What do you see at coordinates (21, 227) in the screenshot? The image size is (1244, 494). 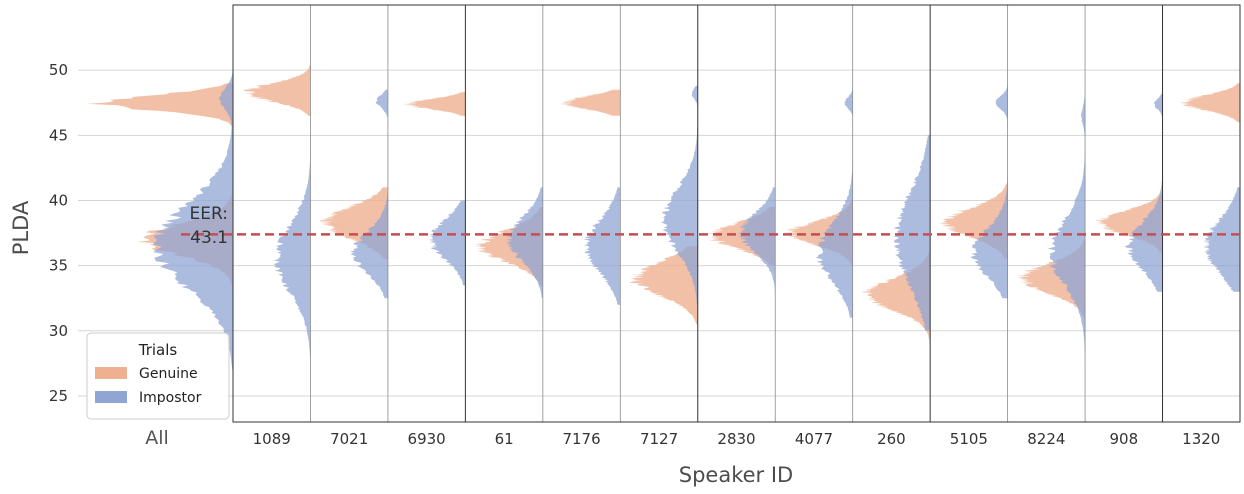 I see `y-axis-title: PLDA` at bounding box center [21, 227].